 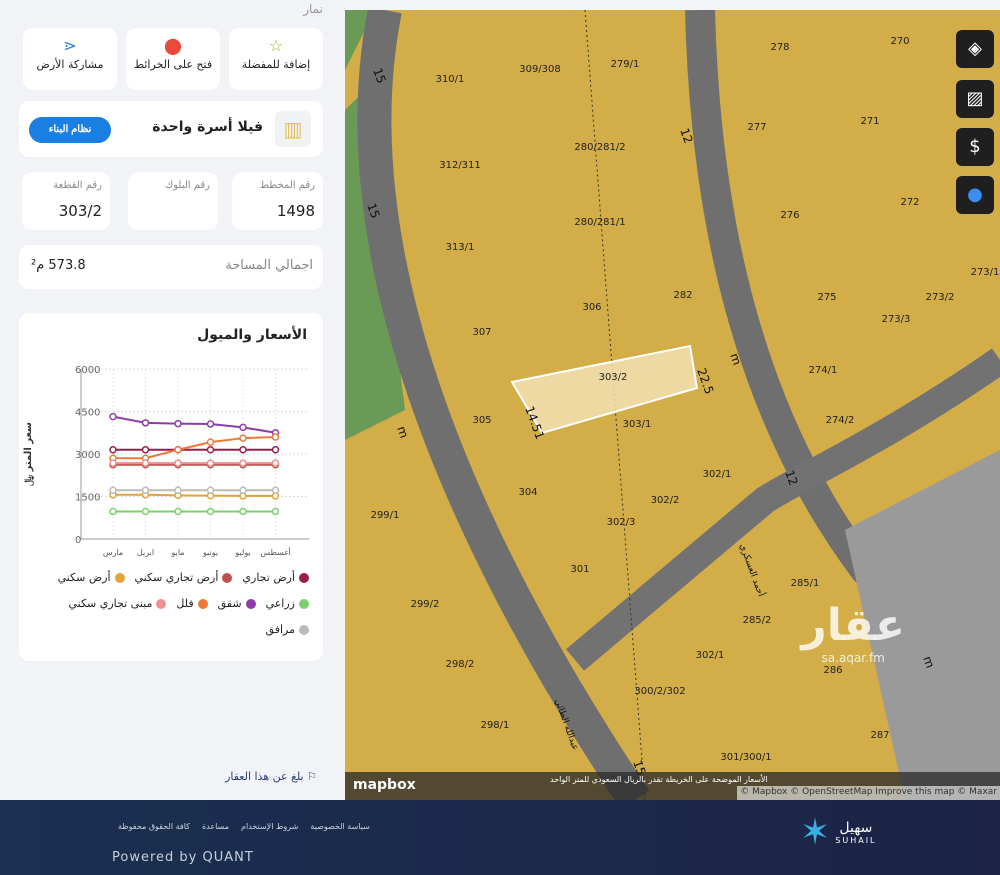 I want to click on y-tick-label: 1500, so click(x=87, y=498).